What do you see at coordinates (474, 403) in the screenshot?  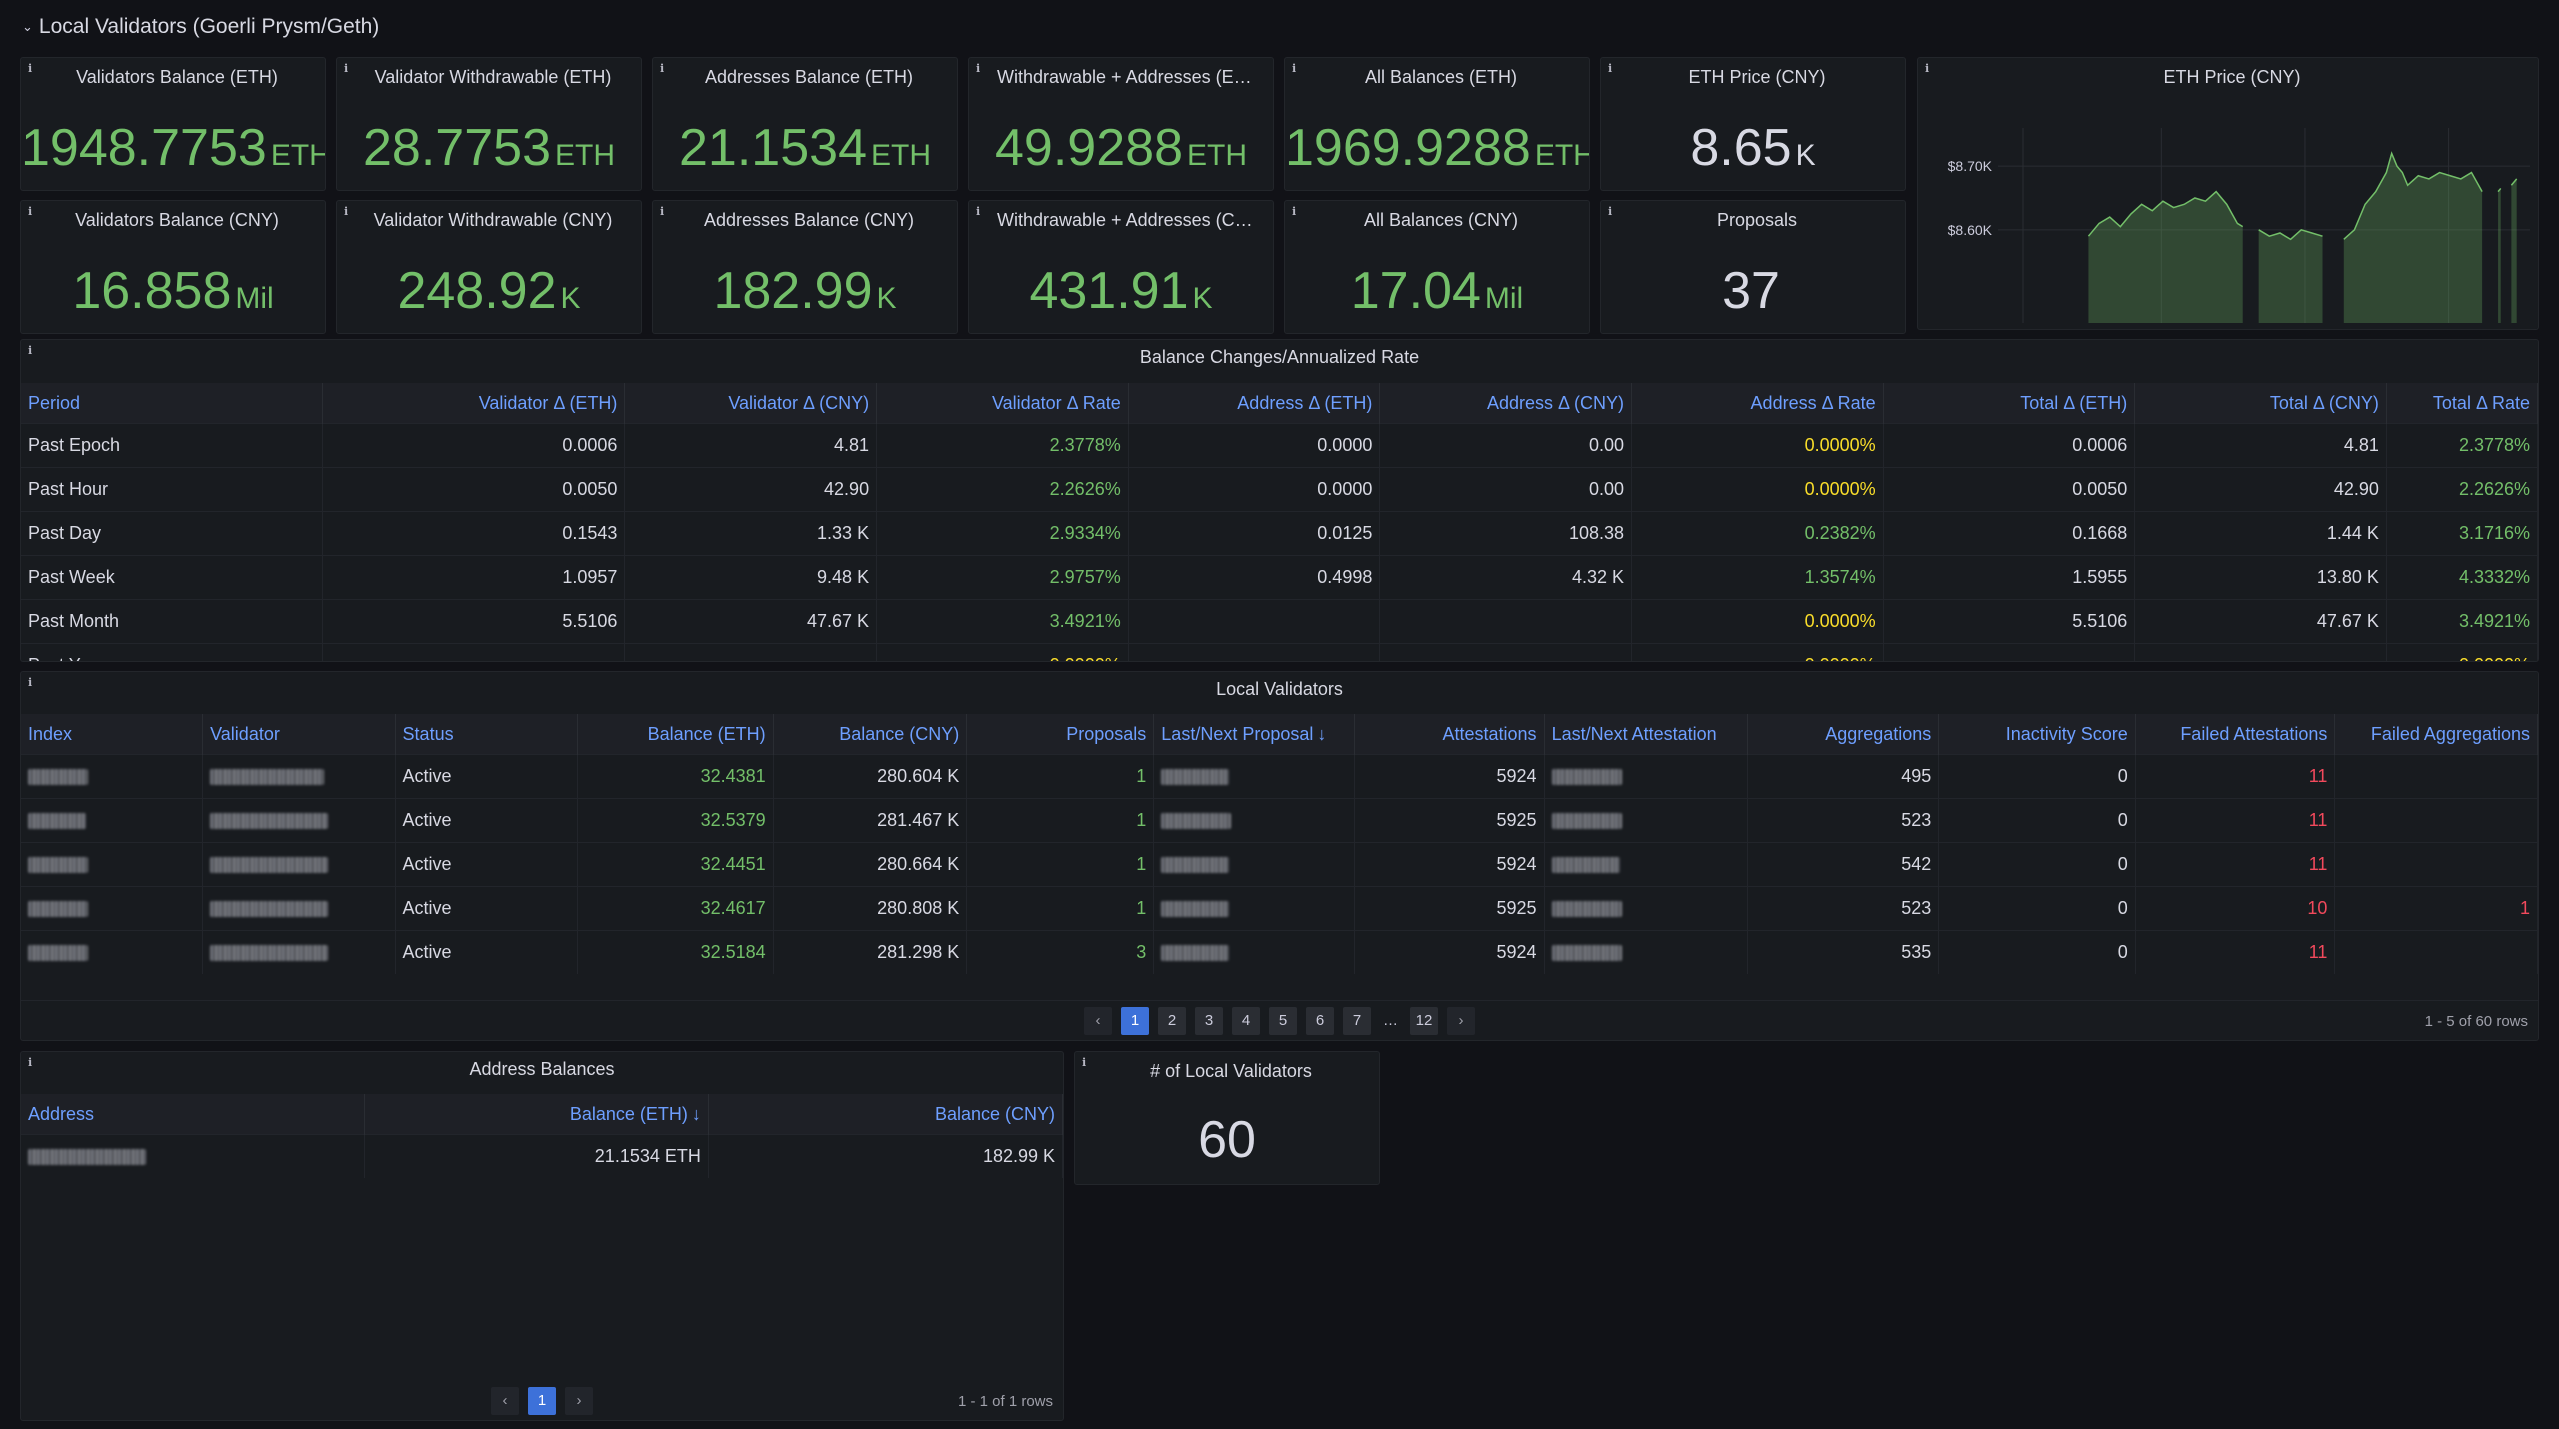 I see `column-header: Validator Δ (ETH)` at bounding box center [474, 403].